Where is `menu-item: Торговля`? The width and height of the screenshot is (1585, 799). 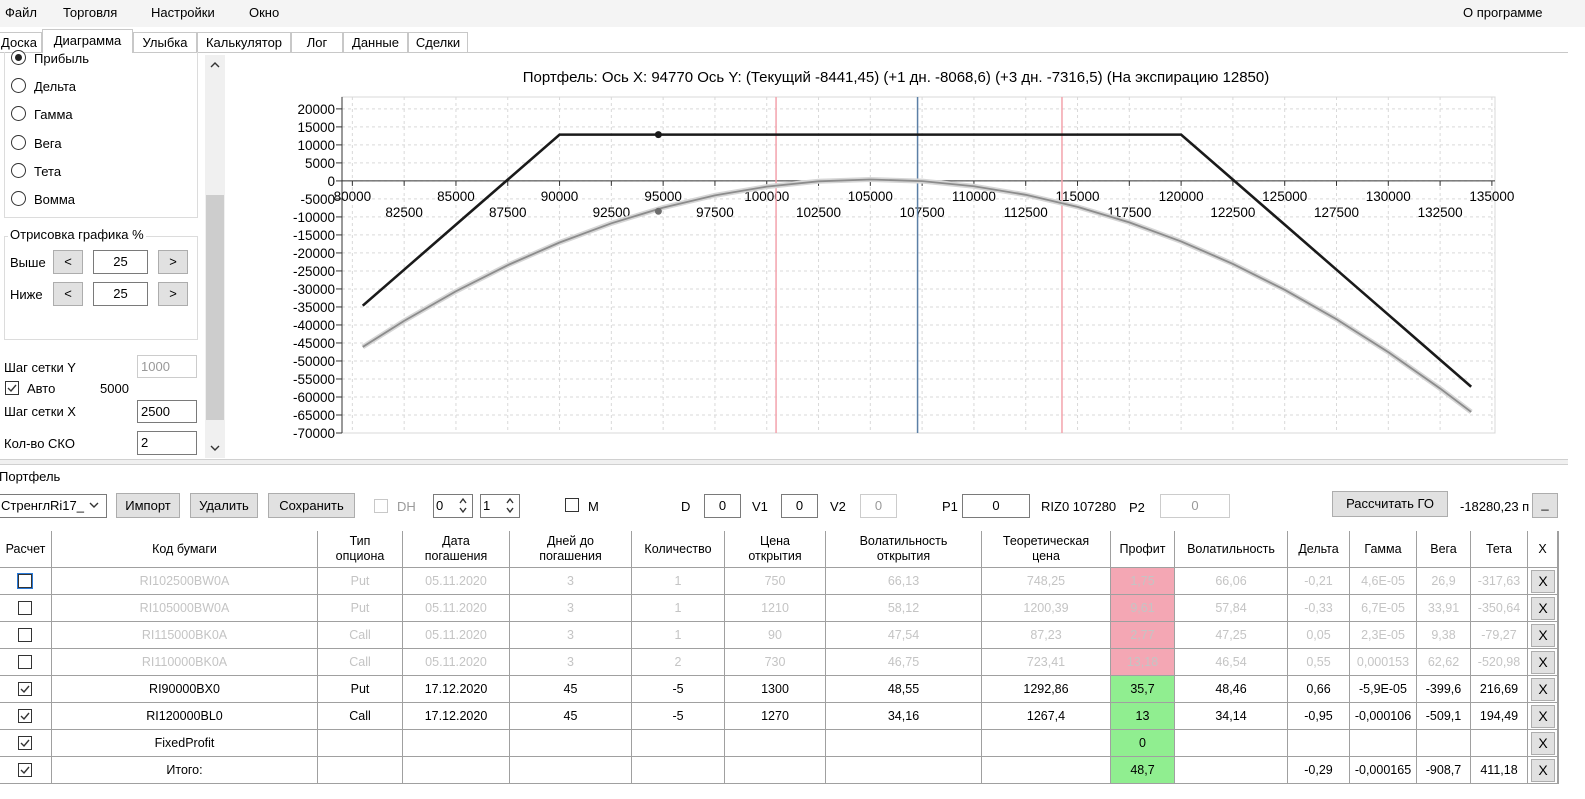 menu-item: Торговля is located at coordinates (90, 12).